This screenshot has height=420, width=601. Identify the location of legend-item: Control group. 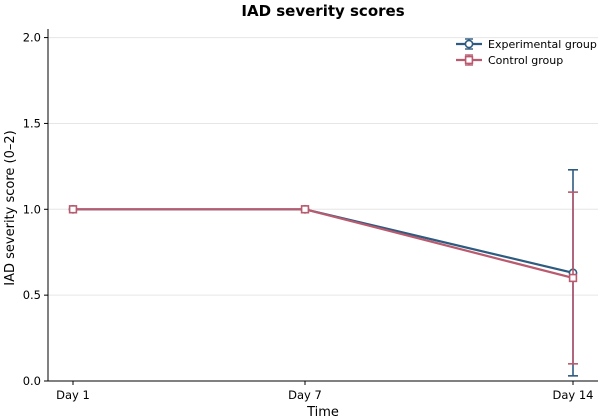
(509, 60).